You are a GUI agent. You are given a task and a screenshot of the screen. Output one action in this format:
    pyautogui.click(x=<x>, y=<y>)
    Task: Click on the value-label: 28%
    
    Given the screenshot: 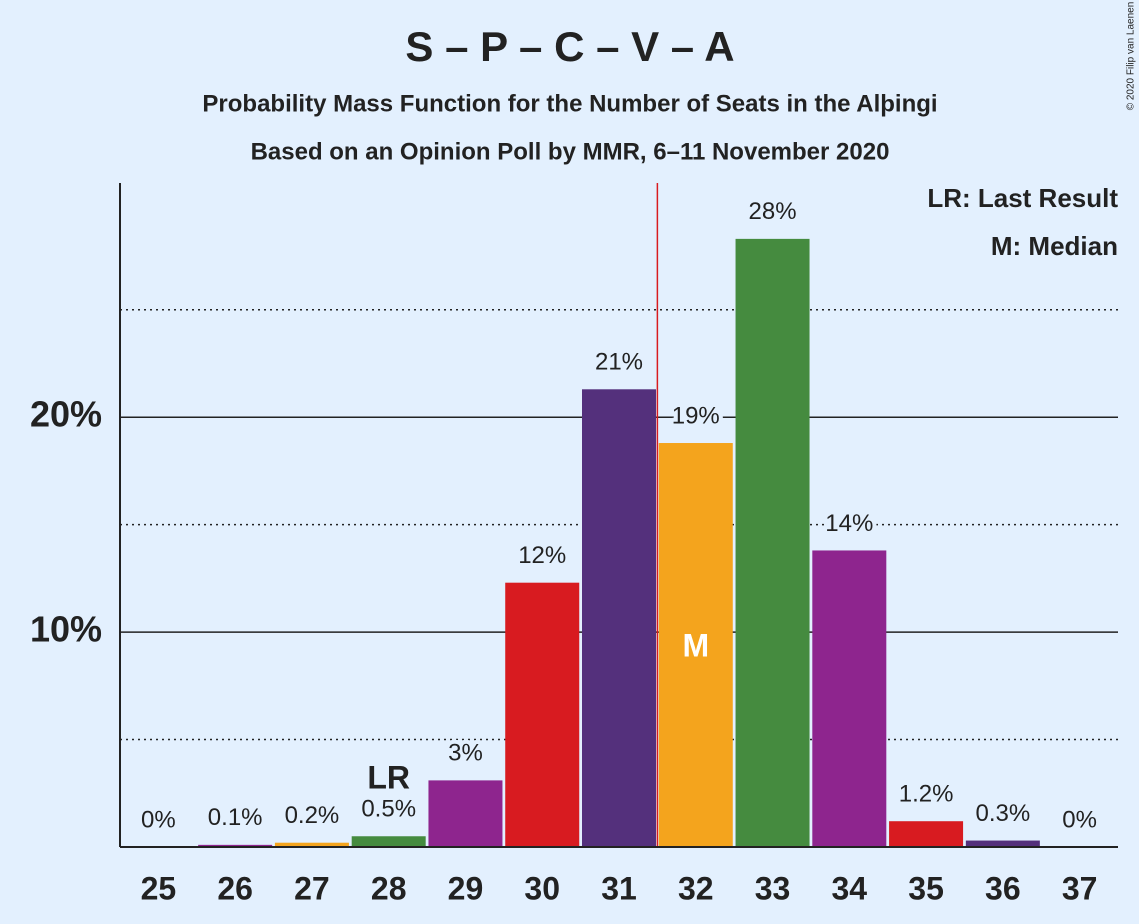 What is the action you would take?
    pyautogui.click(x=773, y=211)
    